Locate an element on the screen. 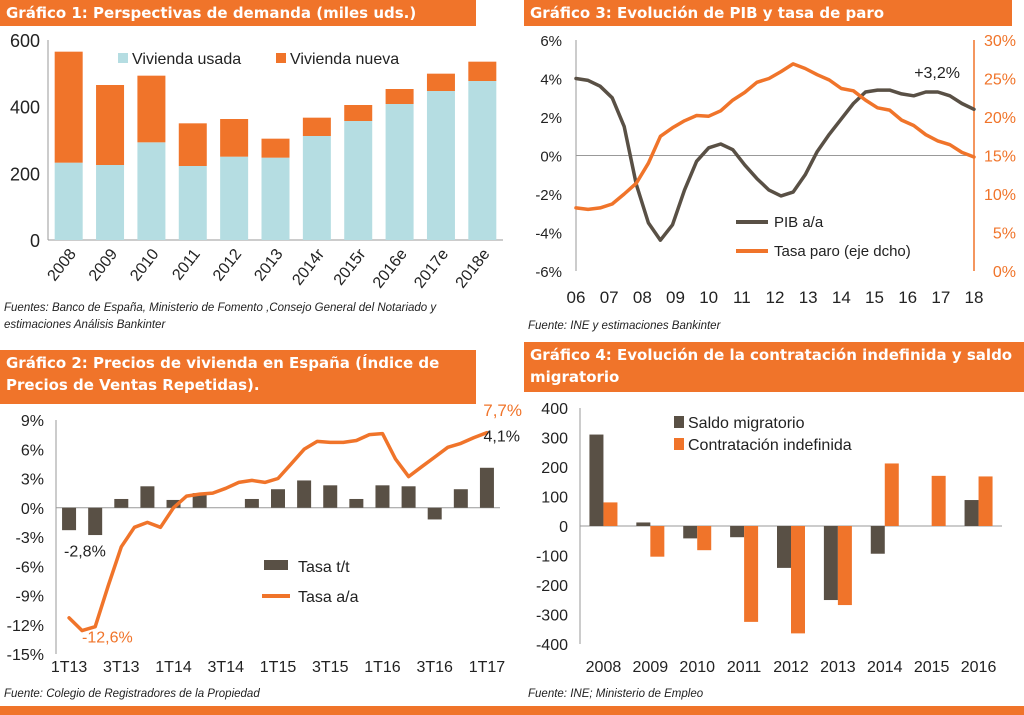 This screenshot has height=715, width=1024. x-tick-label: 3T15 is located at coordinates (330, 667).